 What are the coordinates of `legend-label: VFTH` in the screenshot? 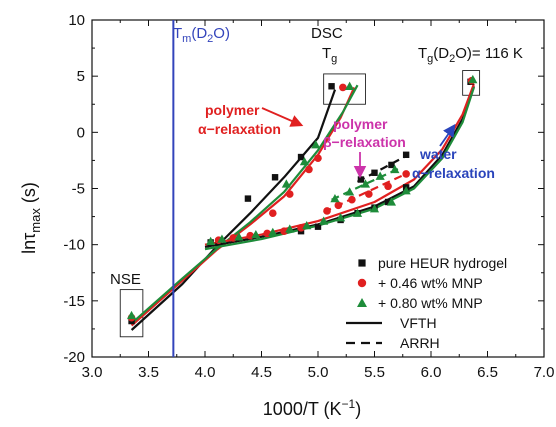 It's located at (418, 323).